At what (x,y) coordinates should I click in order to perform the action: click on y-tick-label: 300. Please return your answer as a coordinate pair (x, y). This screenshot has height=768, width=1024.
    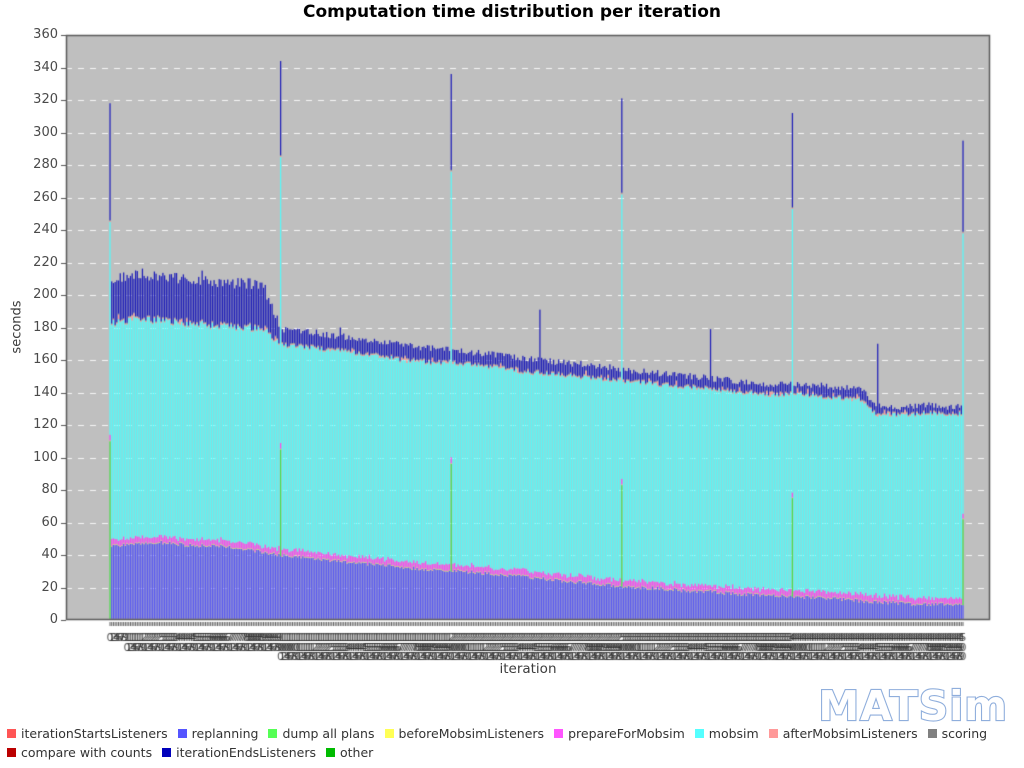
    Looking at the image, I should click on (45, 132).